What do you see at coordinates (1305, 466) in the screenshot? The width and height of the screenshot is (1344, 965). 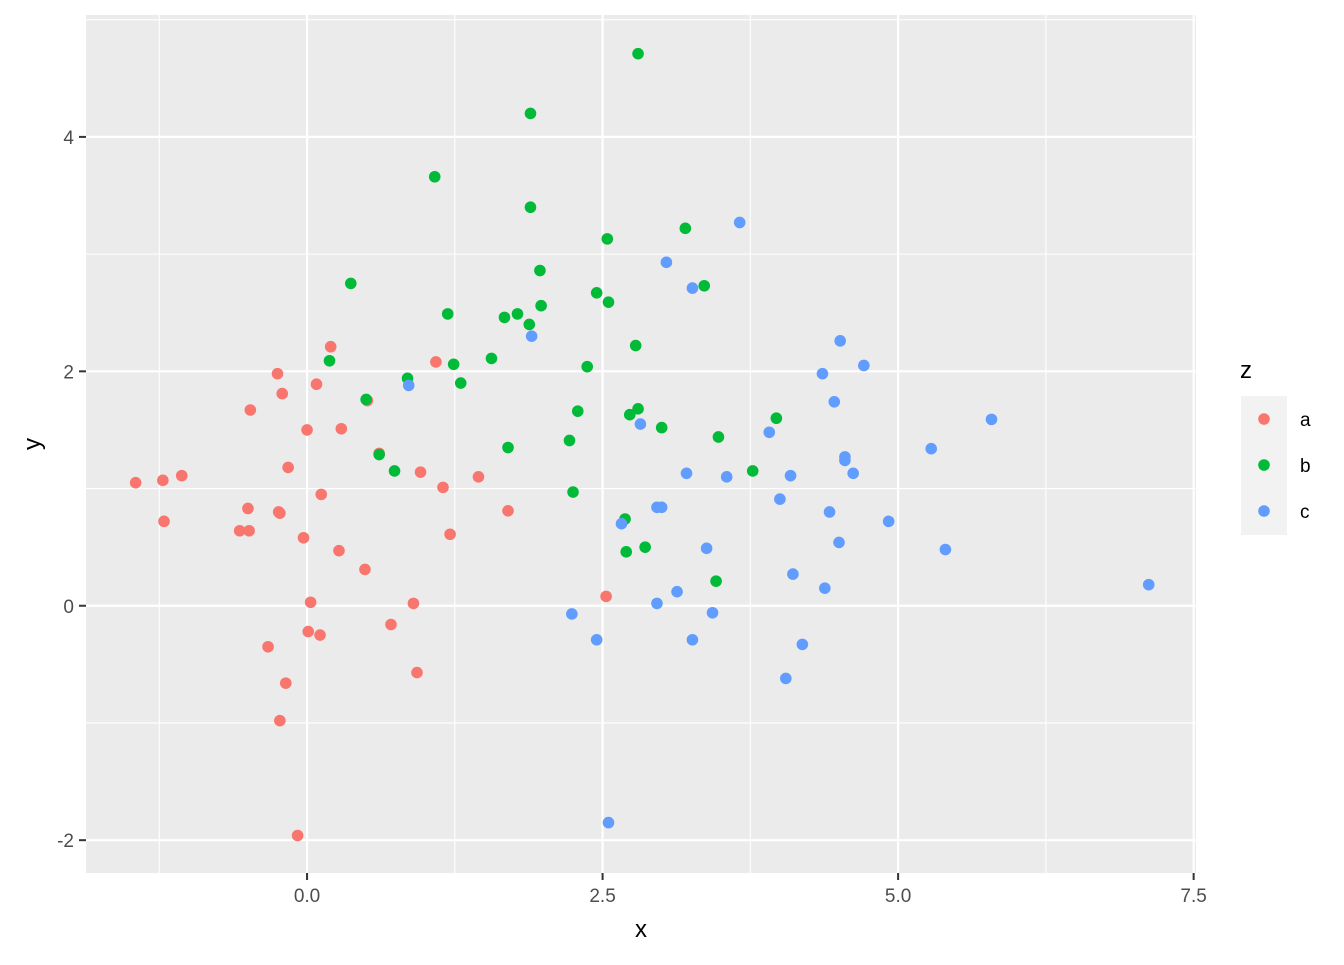 I see `legend-label-b: b` at bounding box center [1305, 466].